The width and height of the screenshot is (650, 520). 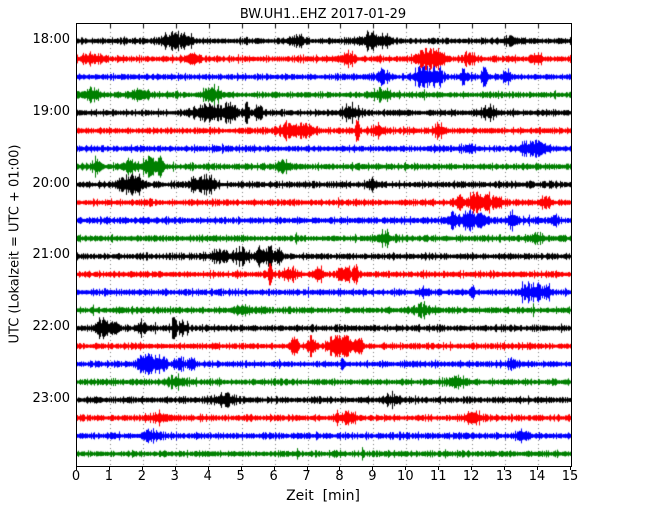 I want to click on x-tick-label: 8, so click(x=339, y=476).